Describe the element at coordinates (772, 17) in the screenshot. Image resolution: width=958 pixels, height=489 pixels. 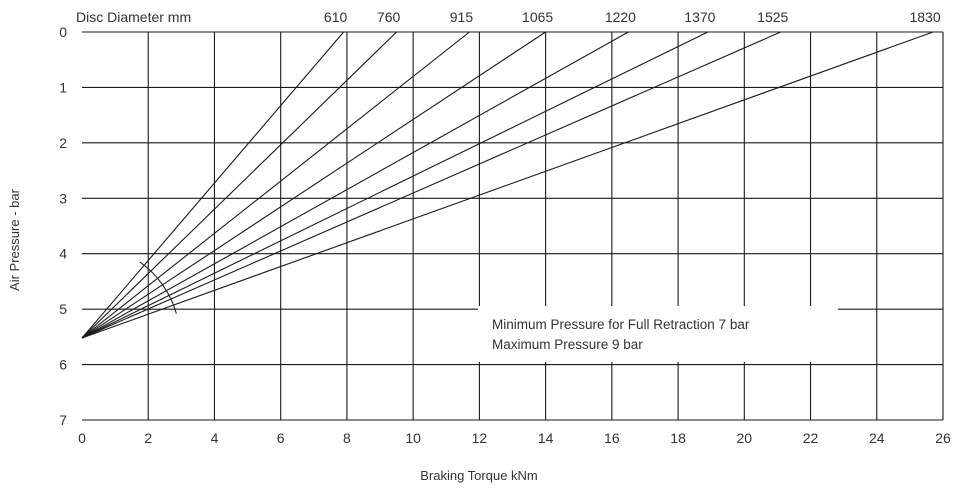
I see `series-label-1525: 1525` at that location.